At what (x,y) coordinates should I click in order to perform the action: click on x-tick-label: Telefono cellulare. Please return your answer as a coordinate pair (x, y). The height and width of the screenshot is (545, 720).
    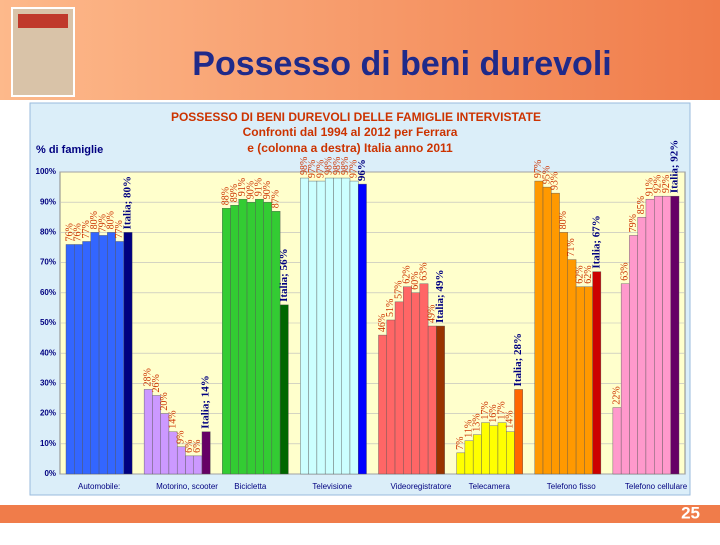
    Looking at the image, I should click on (656, 486).